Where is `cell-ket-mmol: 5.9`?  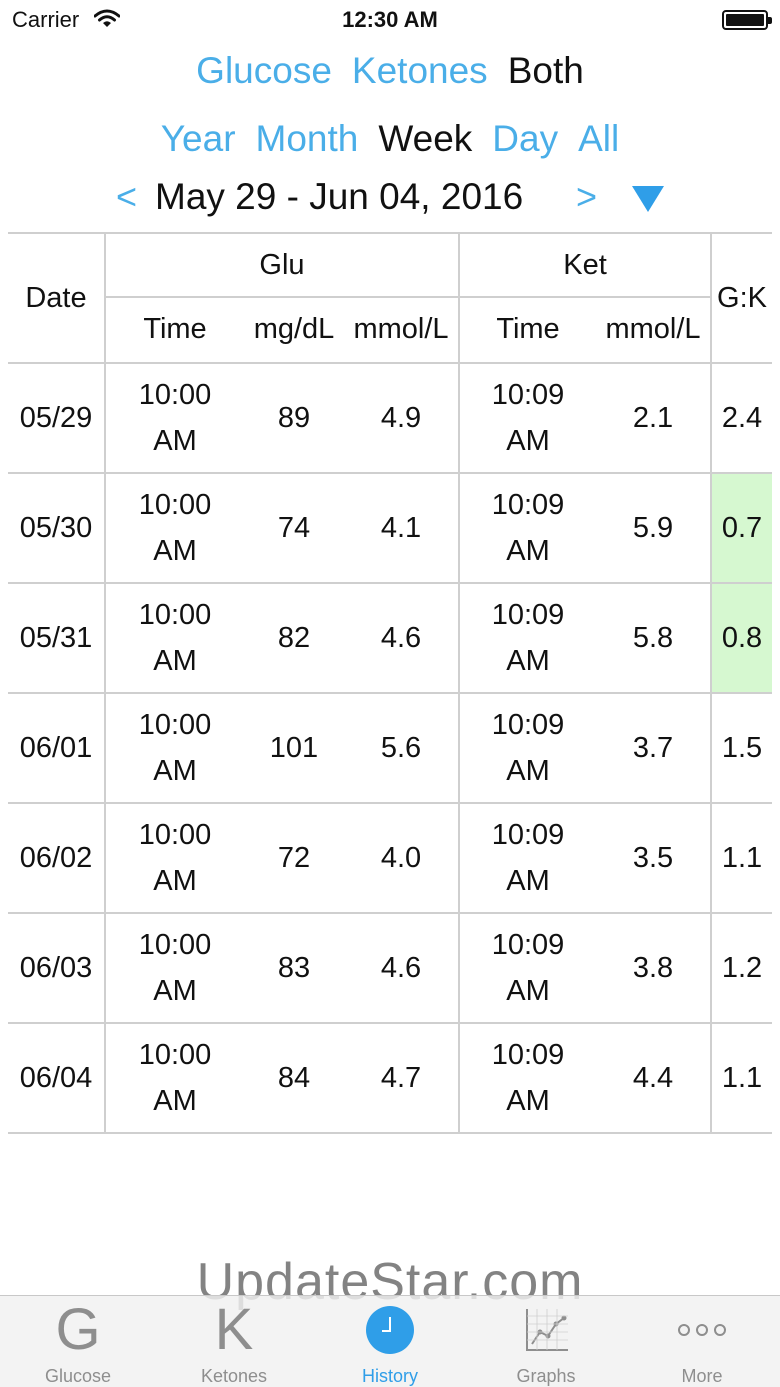 cell-ket-mmol: 5.9 is located at coordinates (653, 528).